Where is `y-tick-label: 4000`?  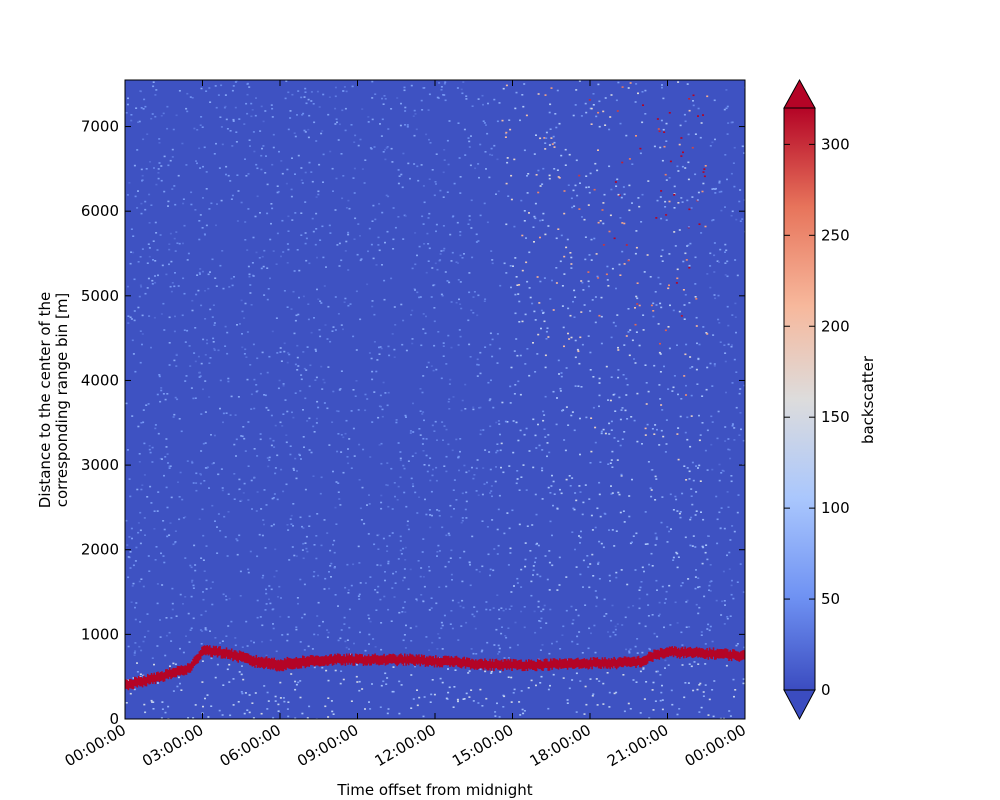 y-tick-label: 4000 is located at coordinates (100, 380).